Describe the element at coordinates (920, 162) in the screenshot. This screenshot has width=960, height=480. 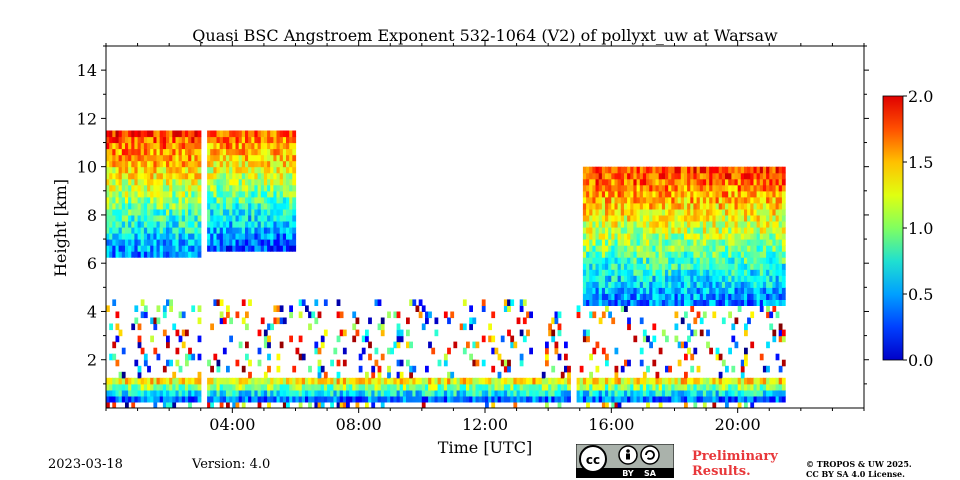
I see `colorbar-tick-label: 1.5` at that location.